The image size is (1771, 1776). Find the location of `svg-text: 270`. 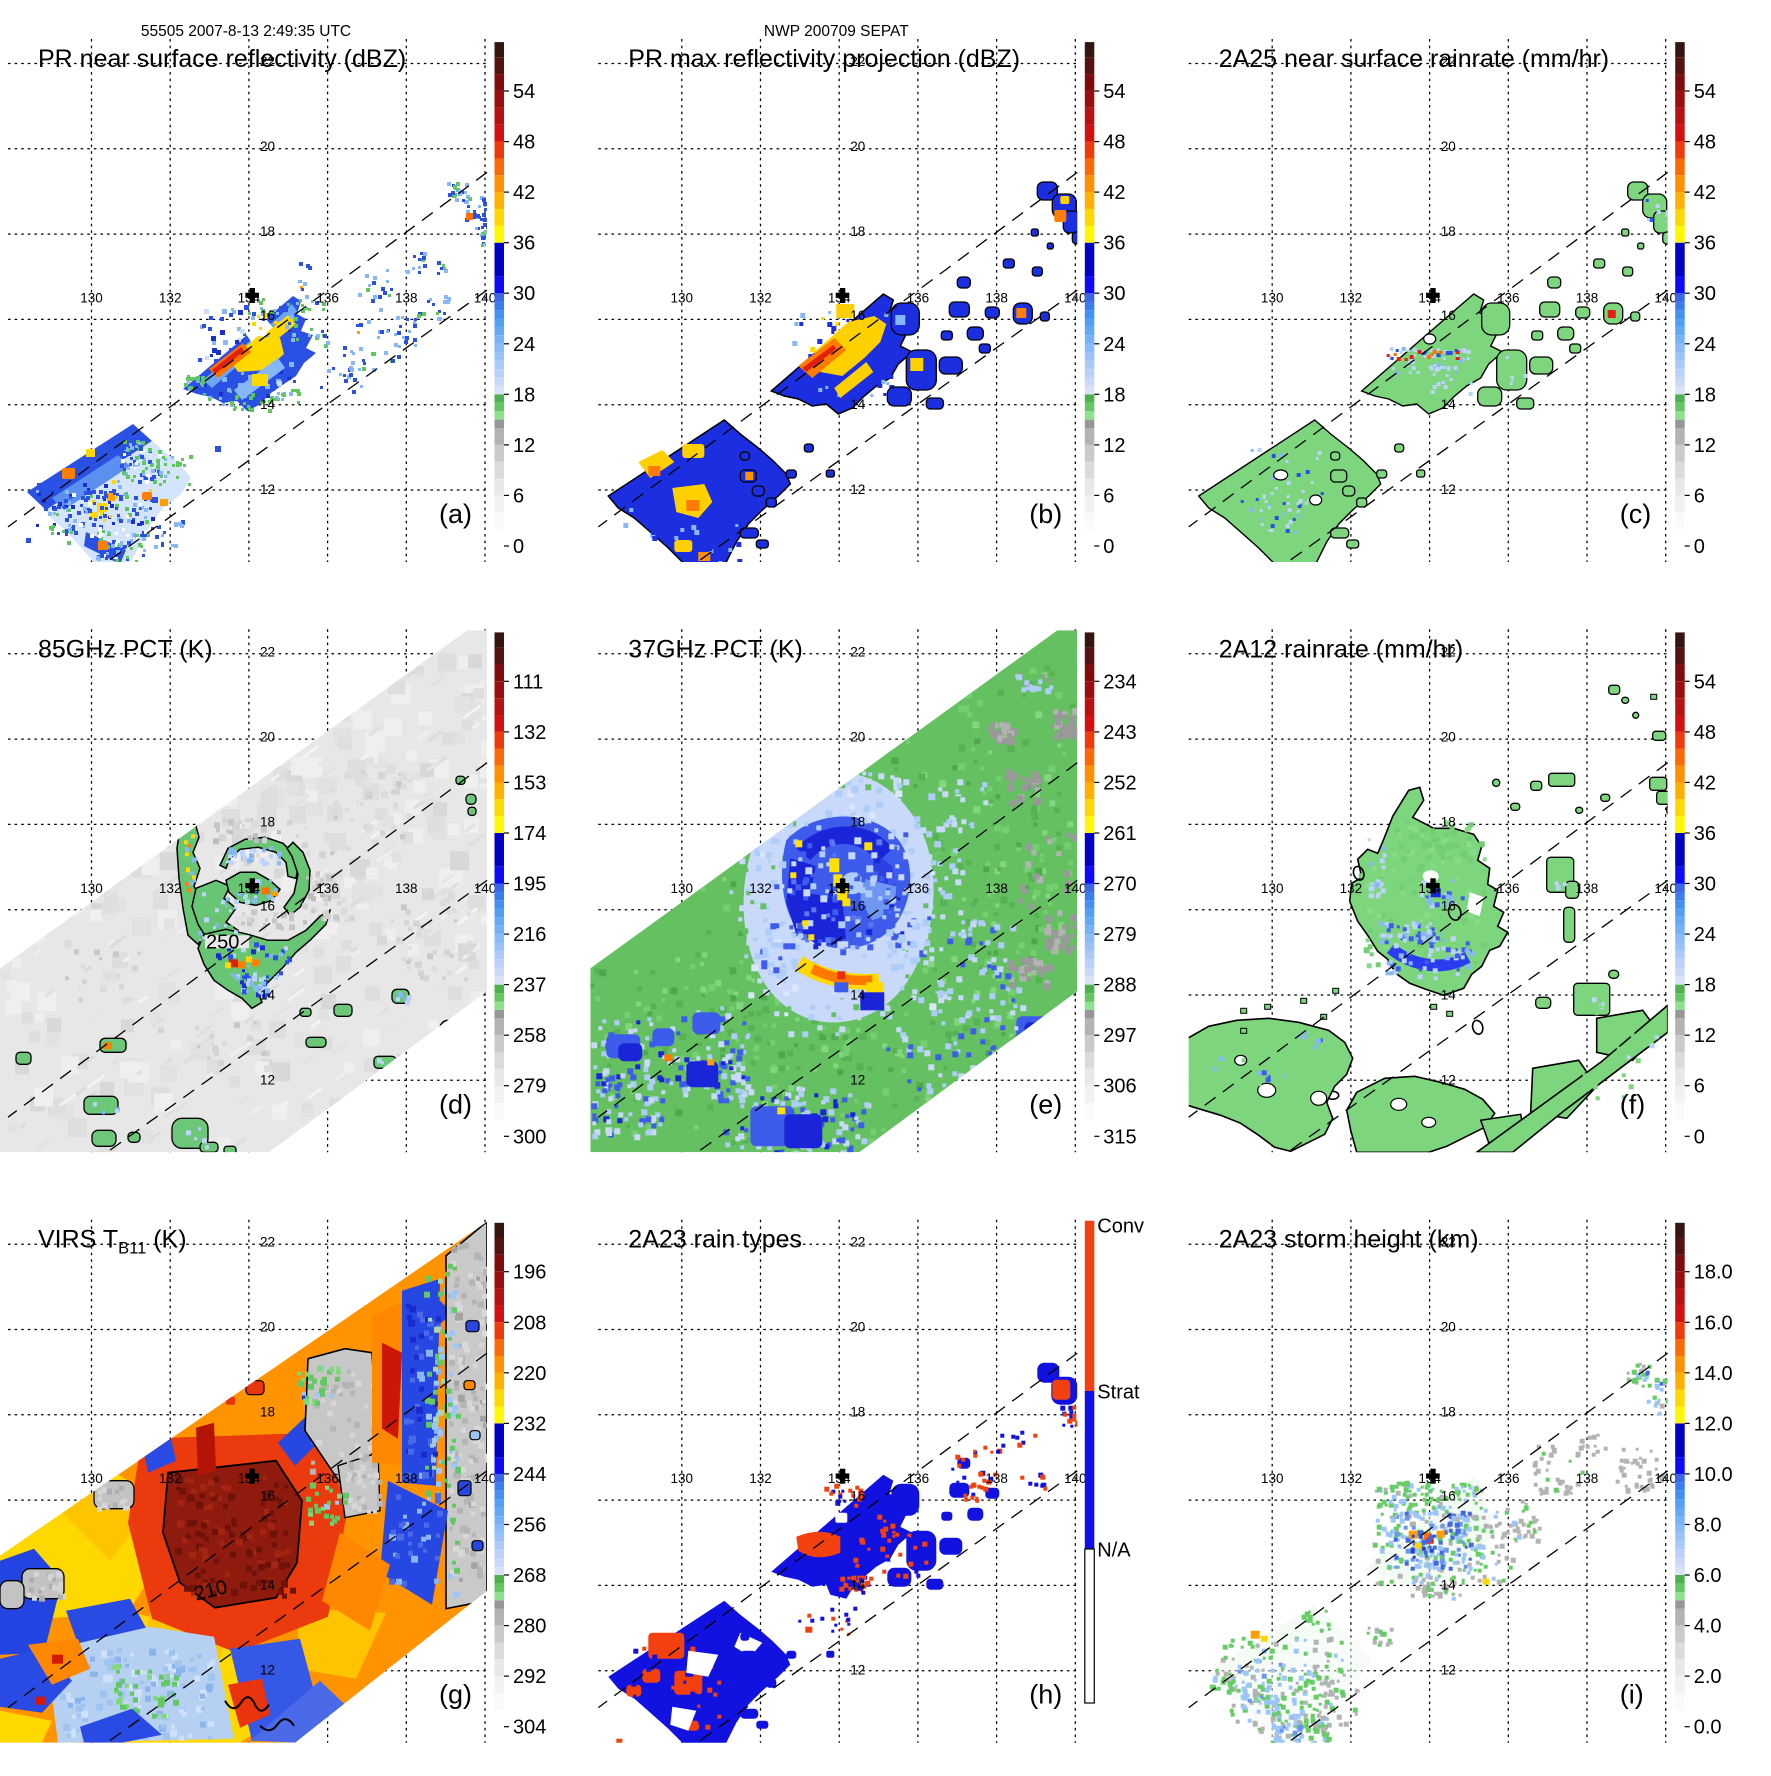

svg-text: 270 is located at coordinates (1119, 885).